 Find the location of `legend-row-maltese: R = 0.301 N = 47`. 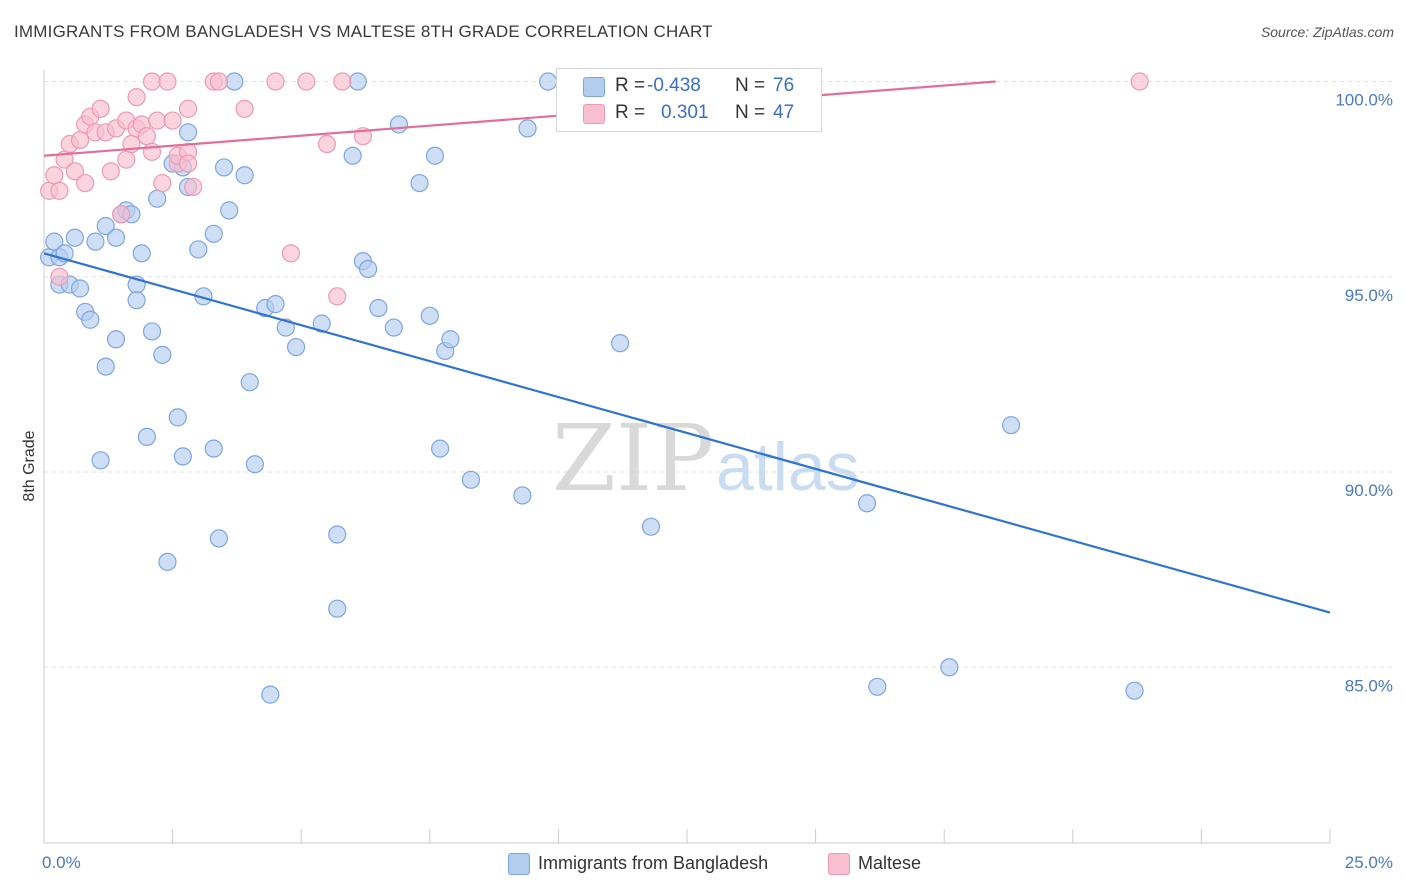

legend-row-maltese: R = 0.301 N = 47 is located at coordinates (689, 116).